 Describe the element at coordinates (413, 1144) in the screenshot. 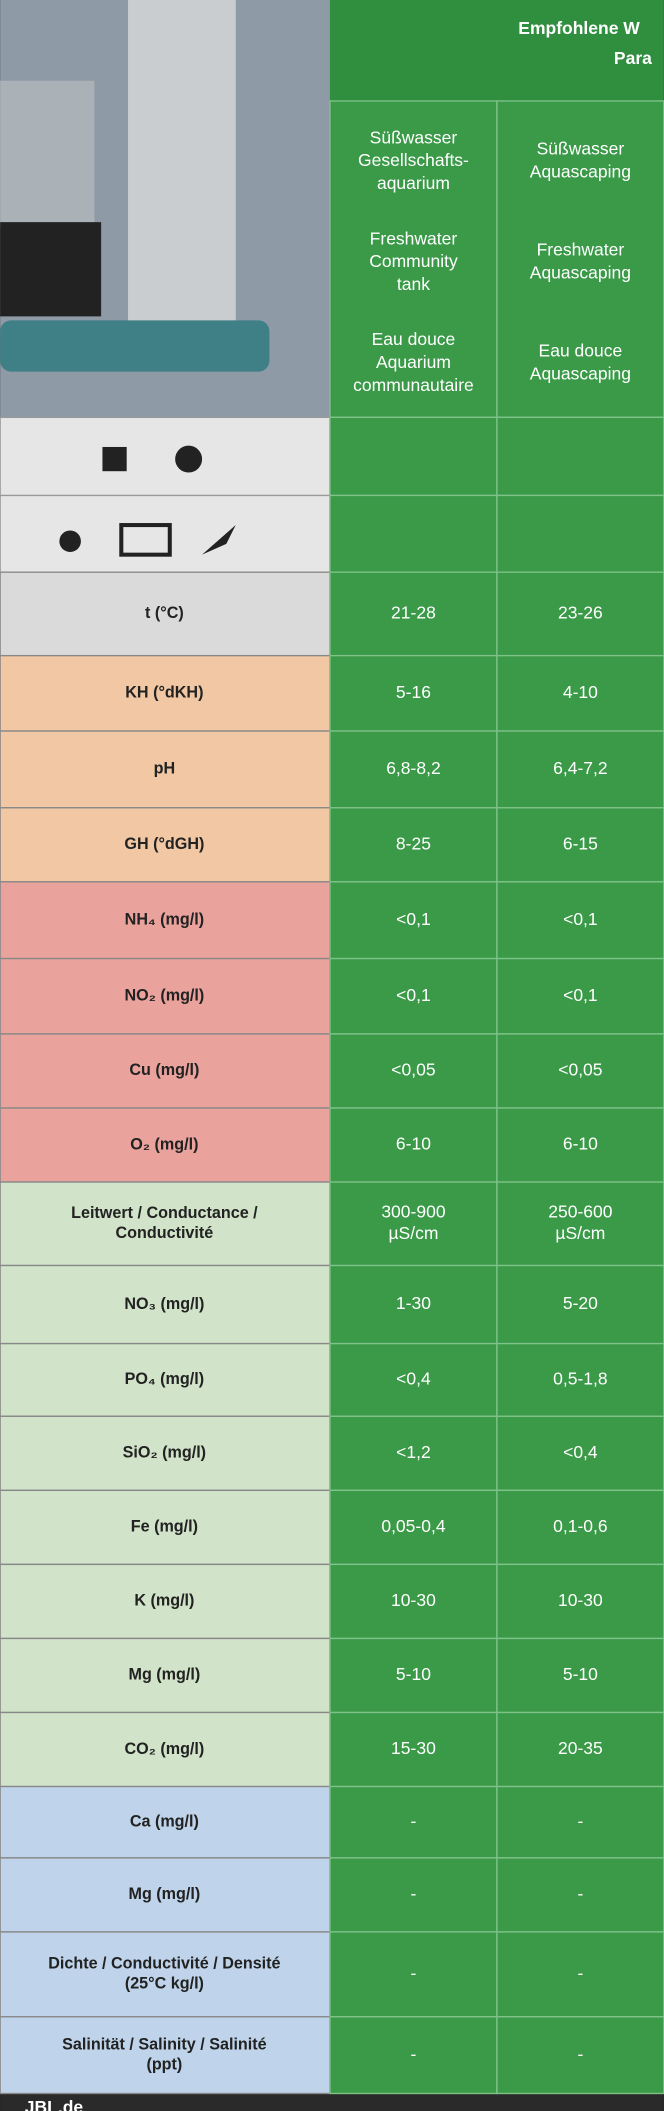

I see `value: 6-10` at that location.